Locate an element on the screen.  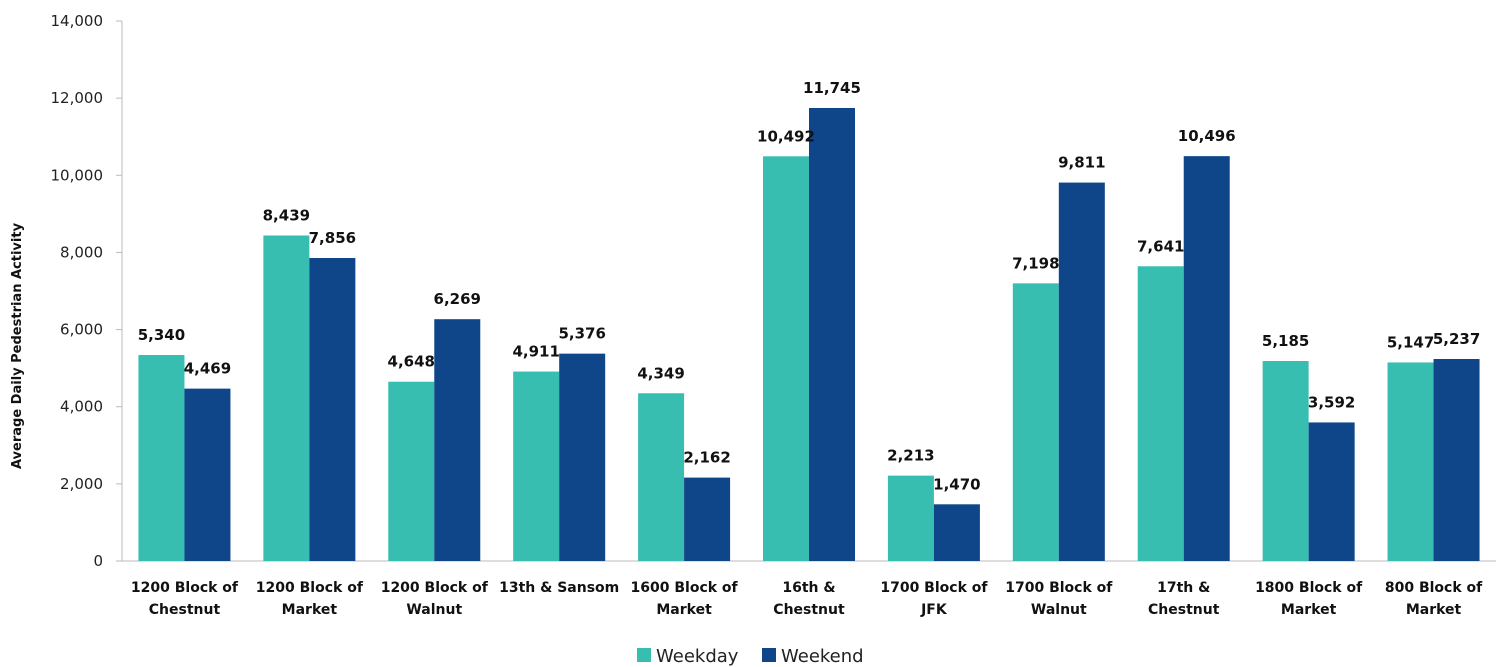
y-tick-label: 10,000 is located at coordinates (77, 175).